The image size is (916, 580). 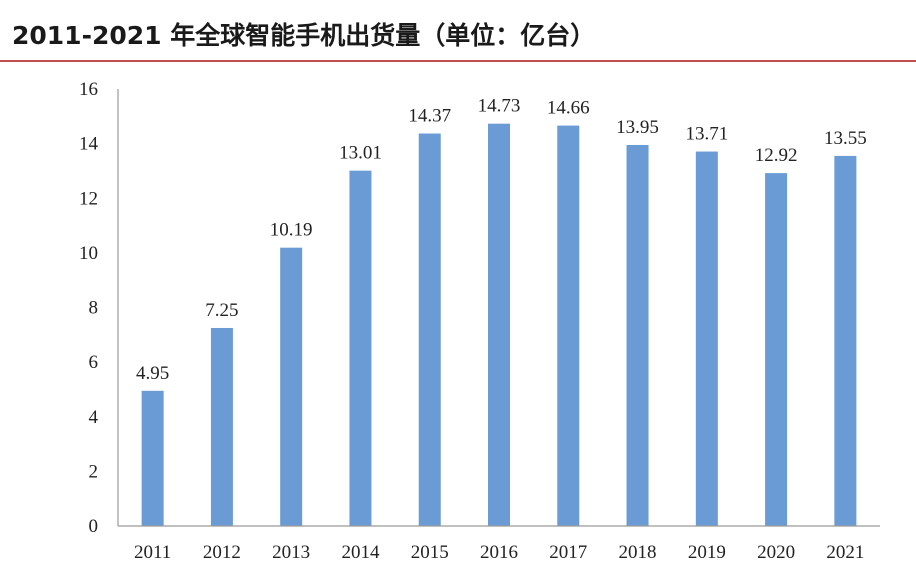 I want to click on data-label-2020: 12.92, so click(x=776, y=155).